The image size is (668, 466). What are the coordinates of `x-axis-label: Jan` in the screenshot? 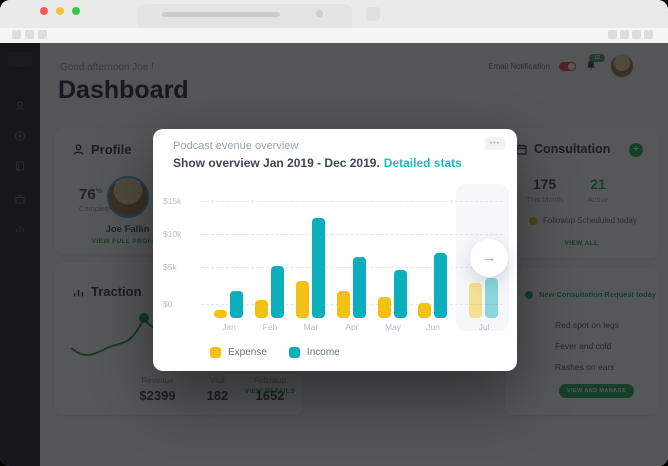 It's located at (229, 327).